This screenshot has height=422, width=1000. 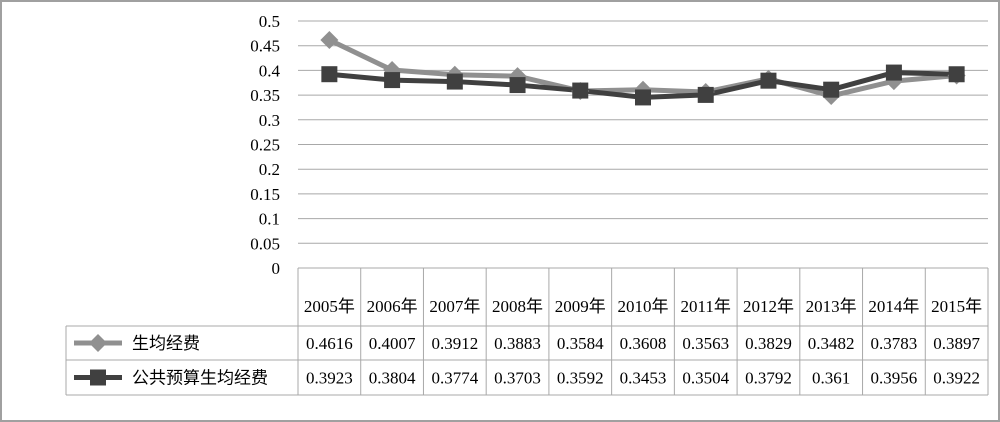 What do you see at coordinates (956, 378) in the screenshot?
I see `table-cell-value: 0.3922` at bounding box center [956, 378].